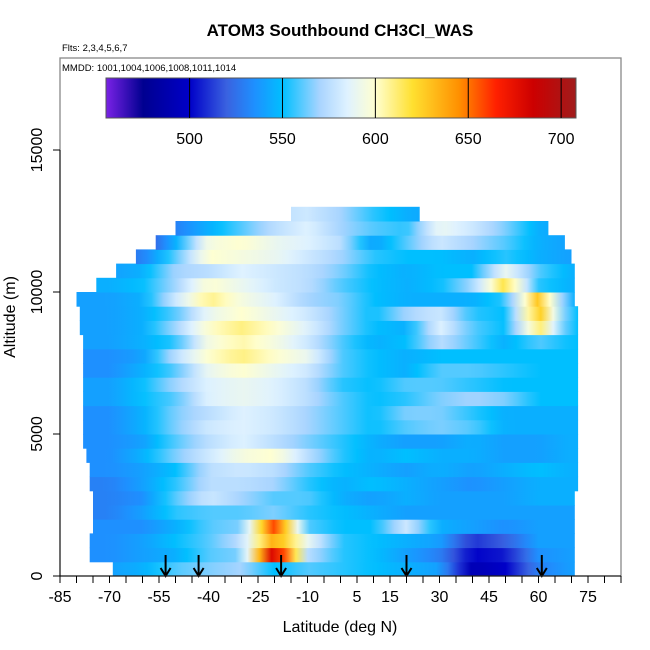 Image resolution: width=650 pixels, height=650 pixels. Describe the element at coordinates (357, 597) in the screenshot. I see `x-tick-label: 5` at that location.